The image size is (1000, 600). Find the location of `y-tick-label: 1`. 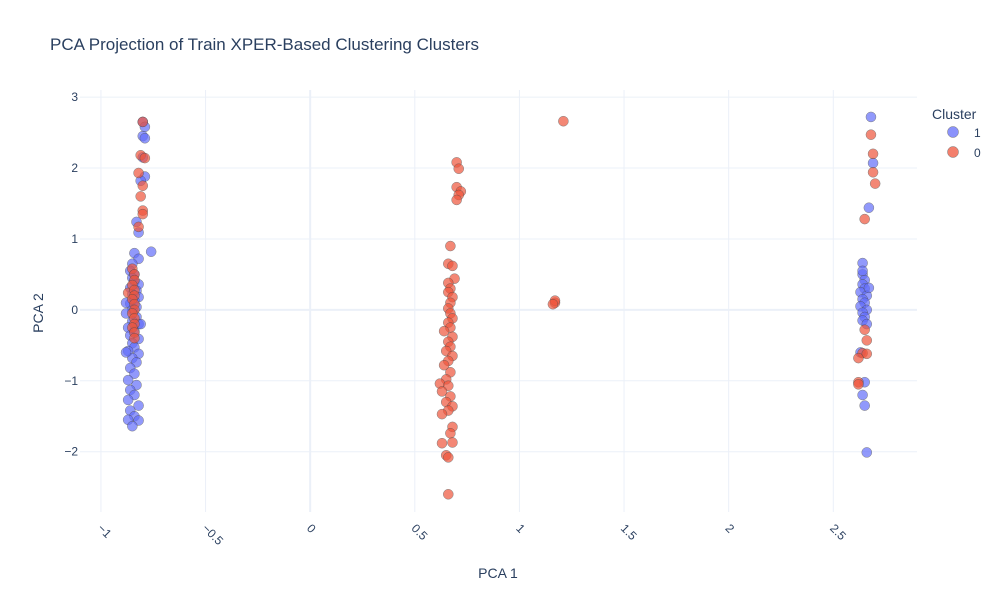

y-tick-label: 1 is located at coordinates (74, 239).